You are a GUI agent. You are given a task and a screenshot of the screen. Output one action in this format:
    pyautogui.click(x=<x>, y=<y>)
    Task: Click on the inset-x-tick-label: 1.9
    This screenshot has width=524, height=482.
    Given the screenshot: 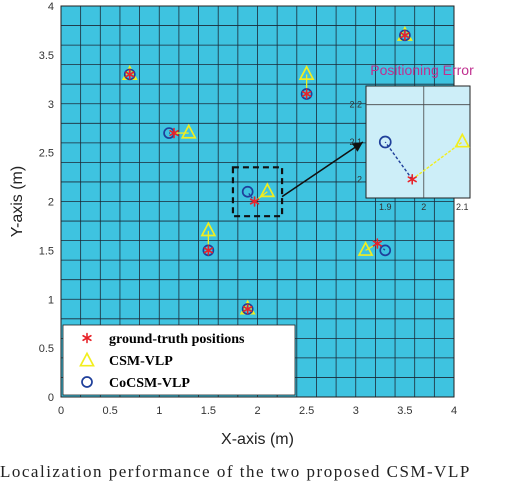 What is the action you would take?
    pyautogui.click(x=385, y=207)
    